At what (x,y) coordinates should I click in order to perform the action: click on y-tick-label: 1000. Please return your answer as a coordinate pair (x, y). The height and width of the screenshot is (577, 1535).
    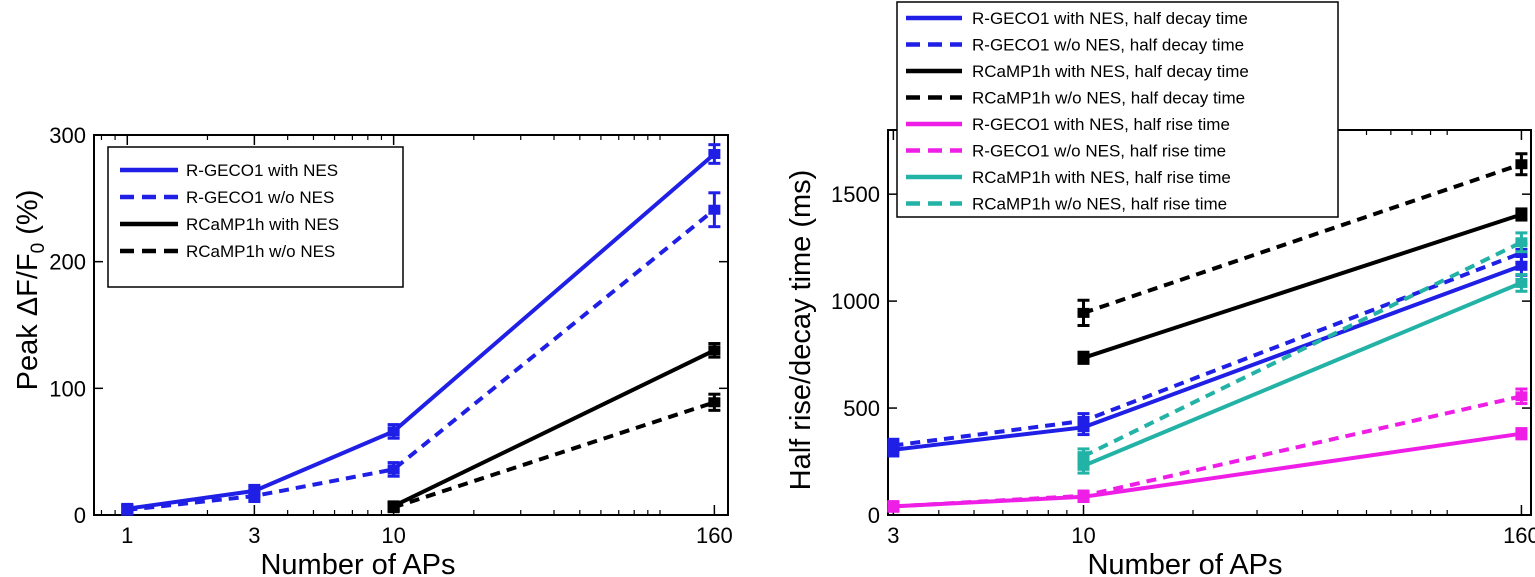
    Looking at the image, I should click on (855, 301).